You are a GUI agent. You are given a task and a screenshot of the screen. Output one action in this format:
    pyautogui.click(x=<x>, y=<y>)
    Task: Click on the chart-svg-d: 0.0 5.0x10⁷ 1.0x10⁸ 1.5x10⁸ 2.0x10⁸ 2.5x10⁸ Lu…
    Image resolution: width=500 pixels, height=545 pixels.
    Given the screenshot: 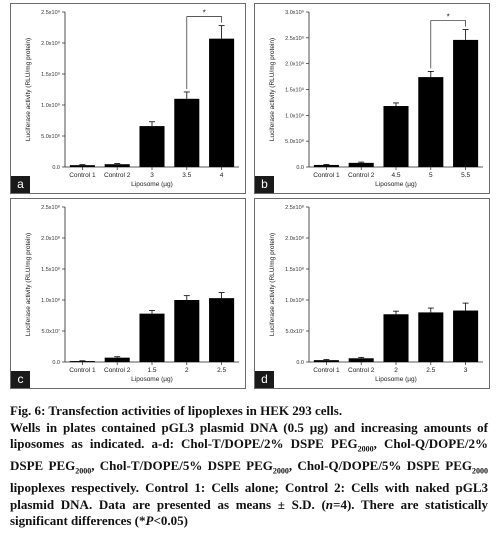 What is the action you would take?
    pyautogui.click(x=376, y=293)
    